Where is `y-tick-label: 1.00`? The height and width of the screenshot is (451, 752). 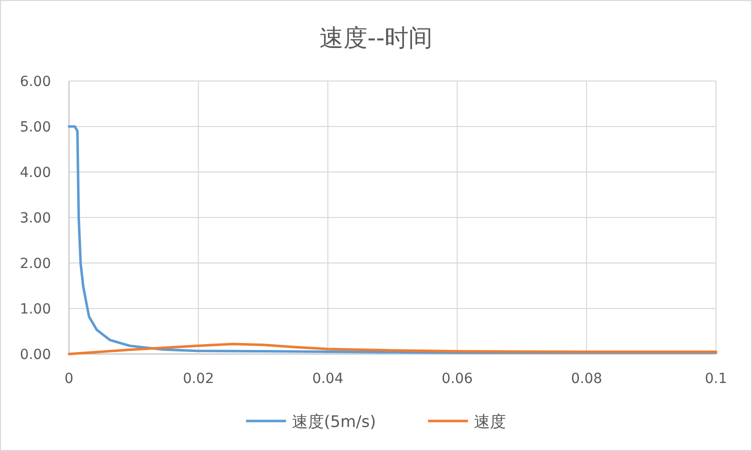 y-tick-label: 1.00 is located at coordinates (35, 310).